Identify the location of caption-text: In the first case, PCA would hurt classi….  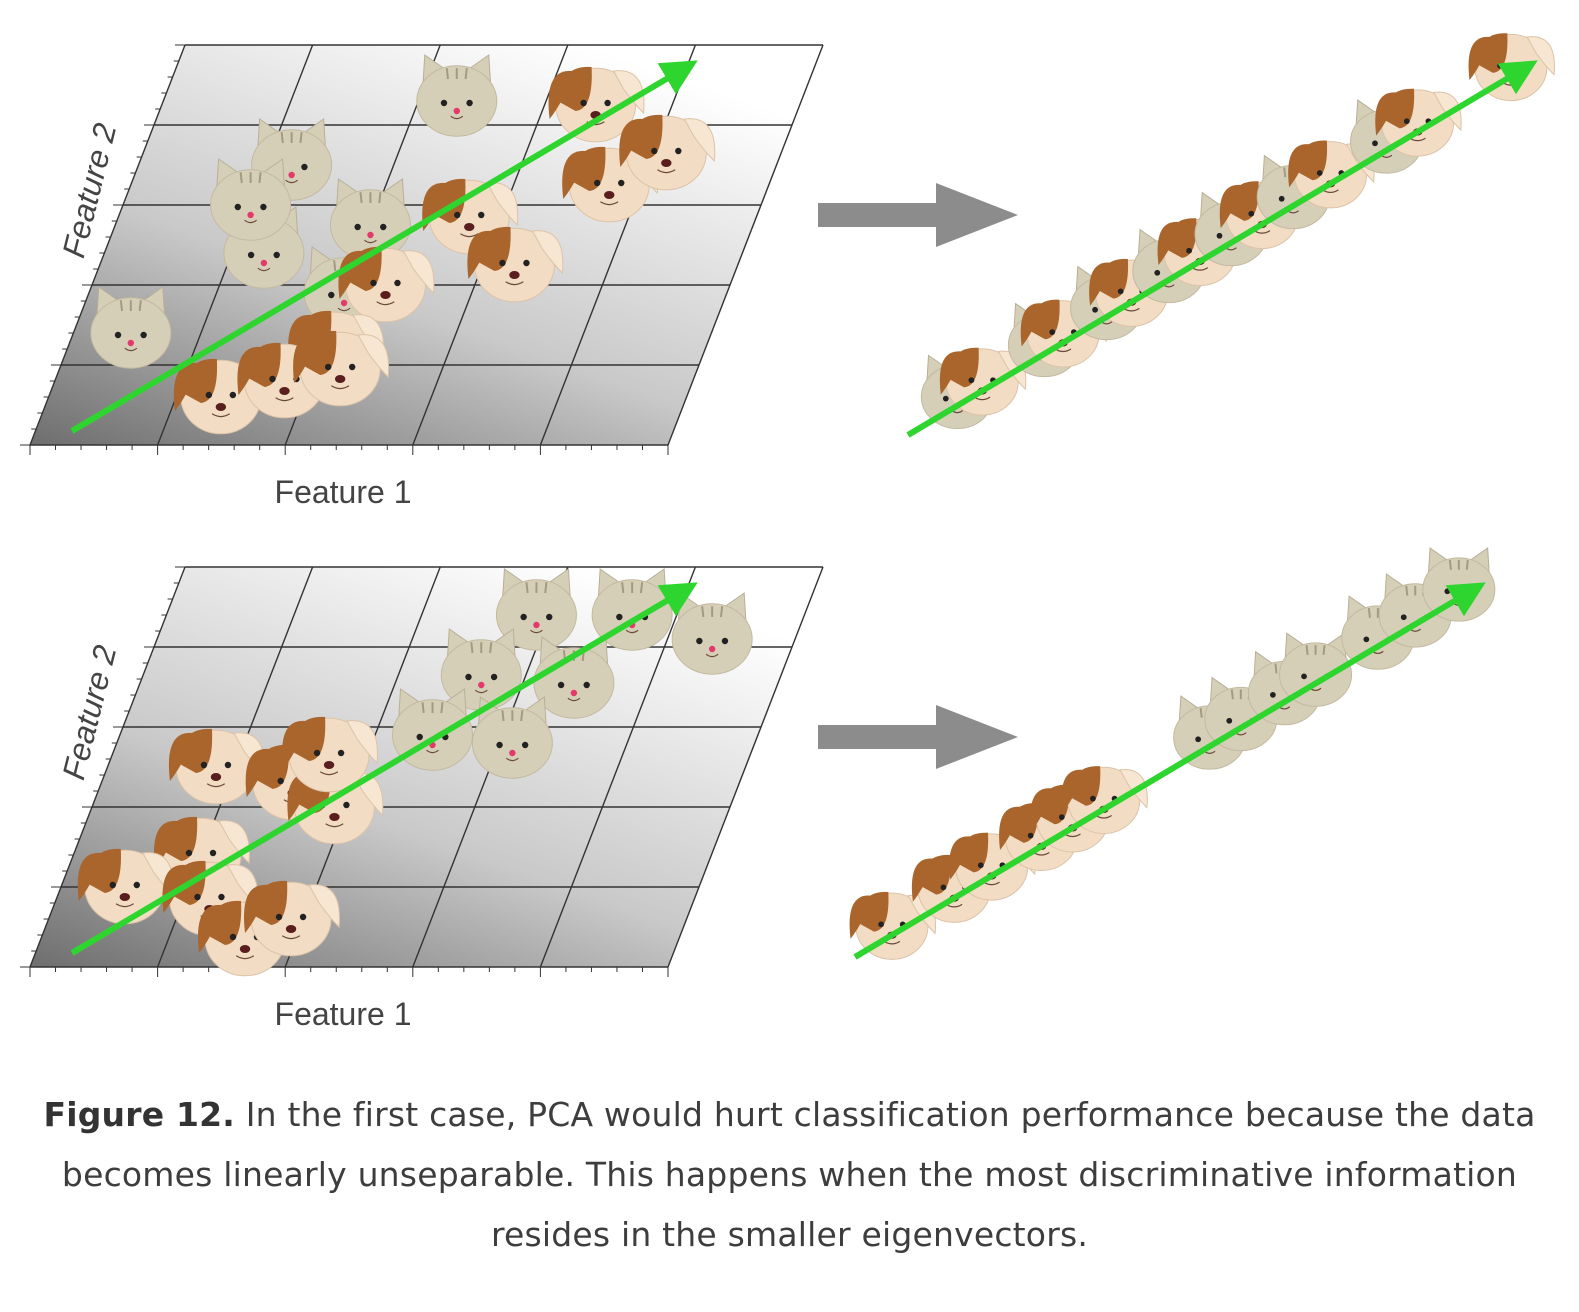
(798, 1174).